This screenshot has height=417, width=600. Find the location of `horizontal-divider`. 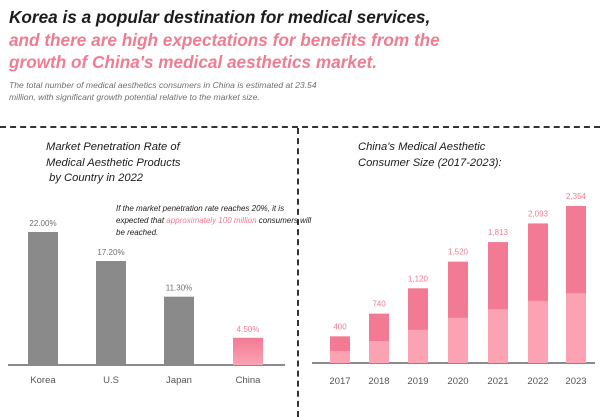

horizontal-divider is located at coordinates (300, 127).